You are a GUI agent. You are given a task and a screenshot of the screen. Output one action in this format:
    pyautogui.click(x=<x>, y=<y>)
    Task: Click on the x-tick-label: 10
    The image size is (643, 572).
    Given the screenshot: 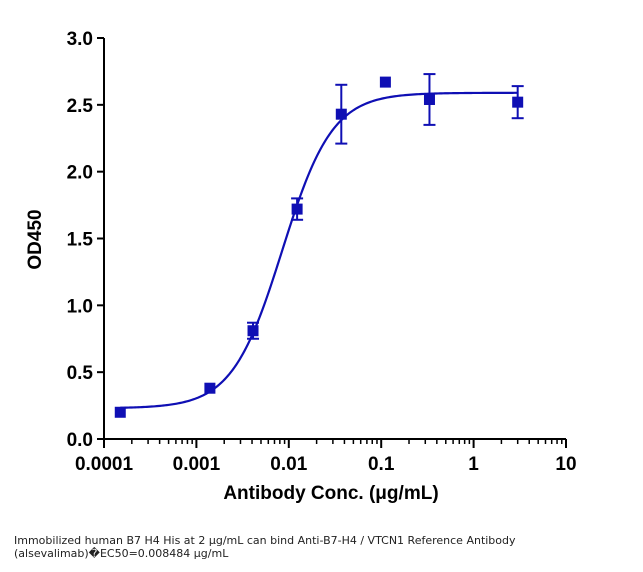 What is the action you would take?
    pyautogui.click(x=565, y=464)
    